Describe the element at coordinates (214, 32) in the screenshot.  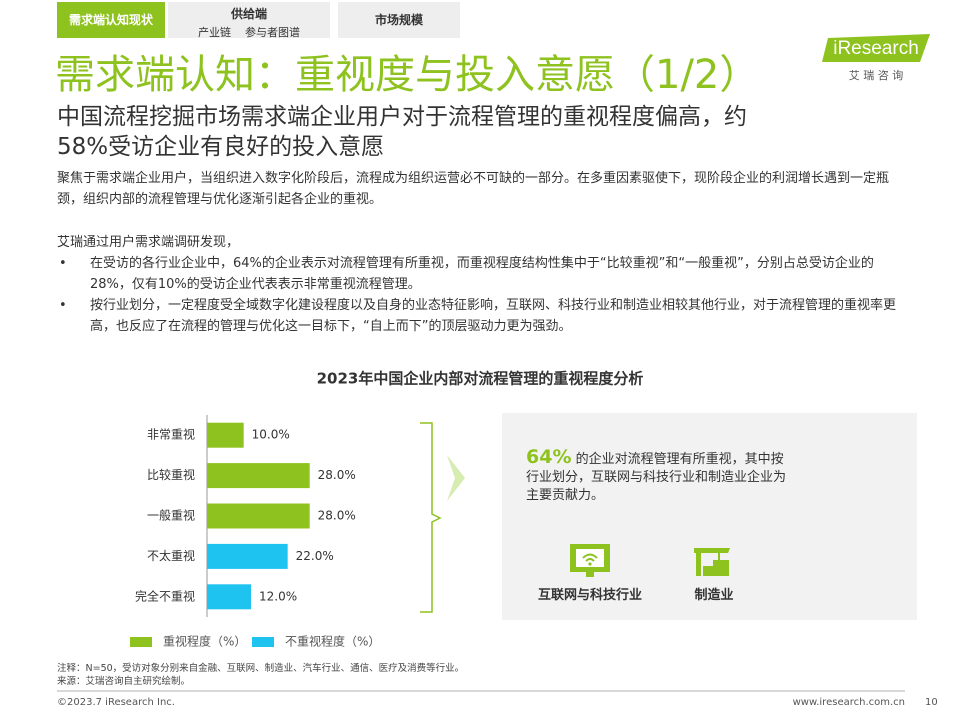
I see `tab-item: 产业链` at that location.